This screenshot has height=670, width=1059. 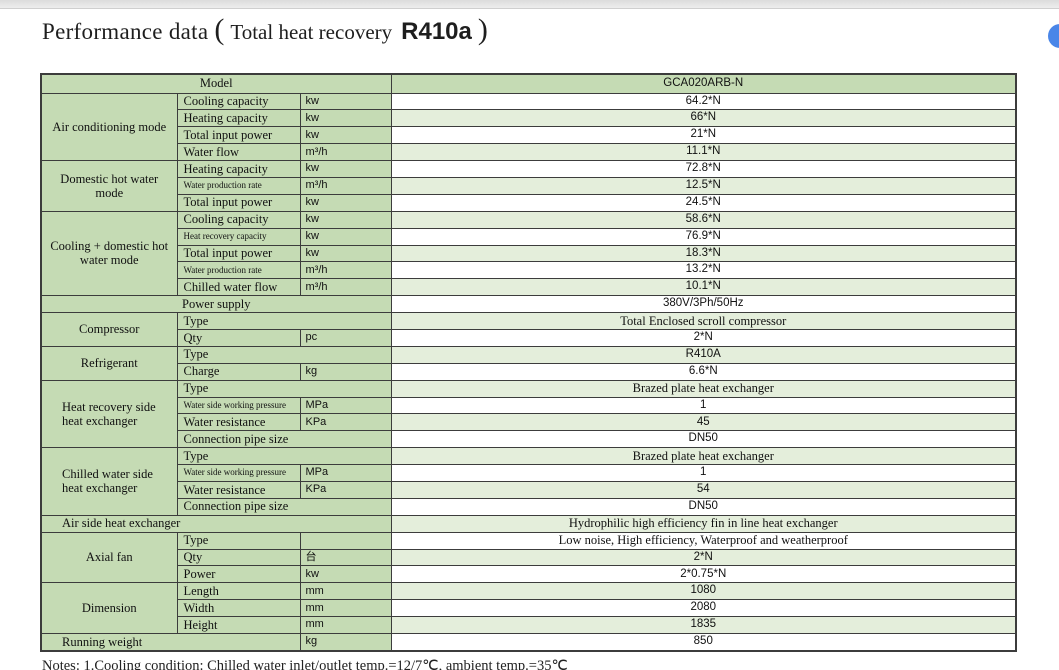 I want to click on value-cell: 1080, so click(x=703, y=591).